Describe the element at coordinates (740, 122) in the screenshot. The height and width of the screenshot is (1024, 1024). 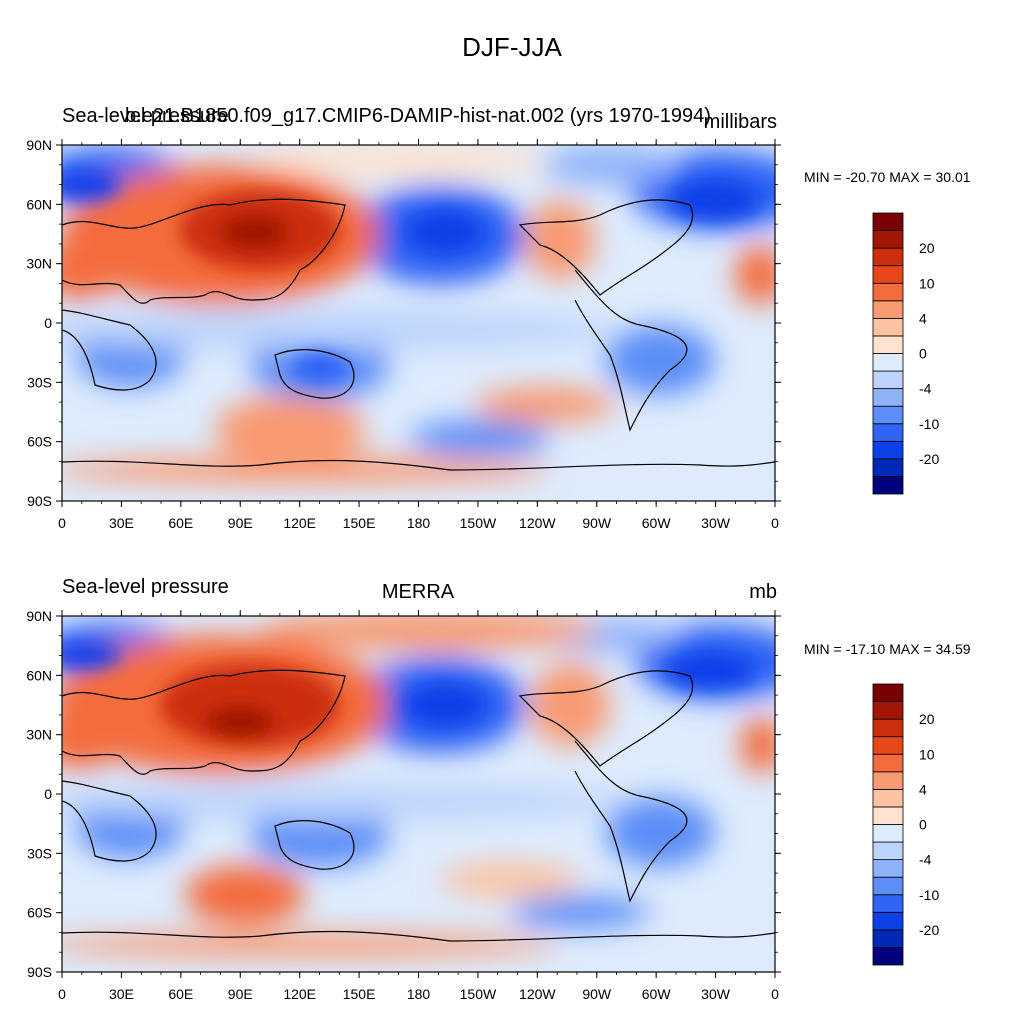
I see `panel-units: millibars` at that location.